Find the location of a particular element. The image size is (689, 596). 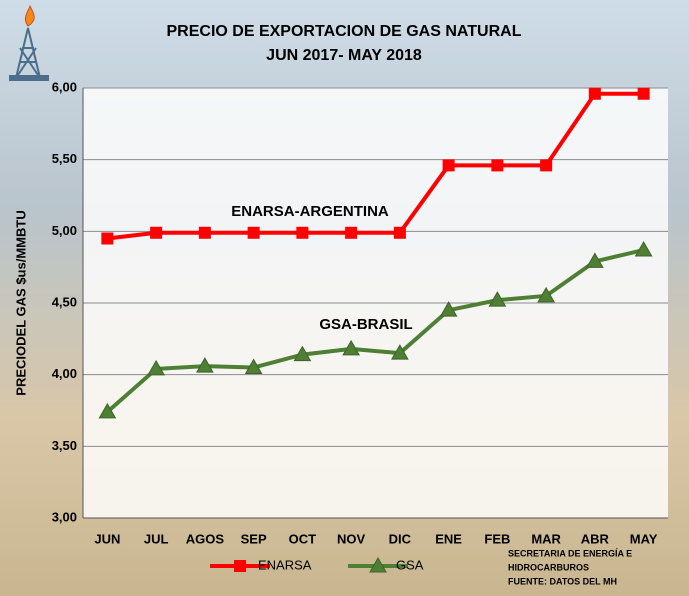

y-tick-label: 3,00 is located at coordinates (64, 516).